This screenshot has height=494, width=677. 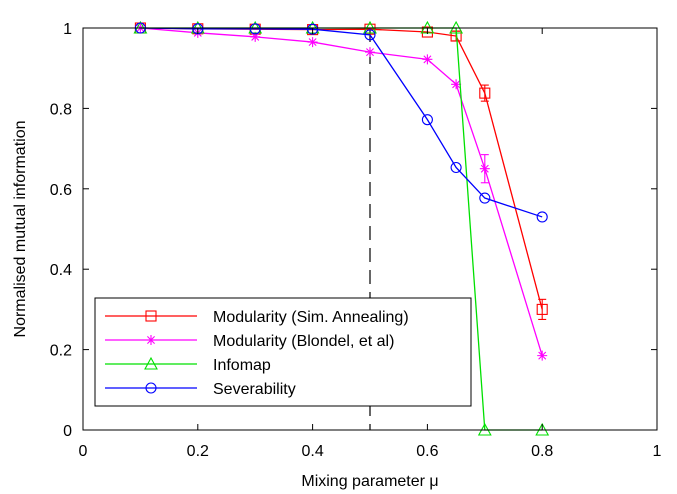 What do you see at coordinates (67, 29) in the screenshot?
I see `y-tick-label: 1` at bounding box center [67, 29].